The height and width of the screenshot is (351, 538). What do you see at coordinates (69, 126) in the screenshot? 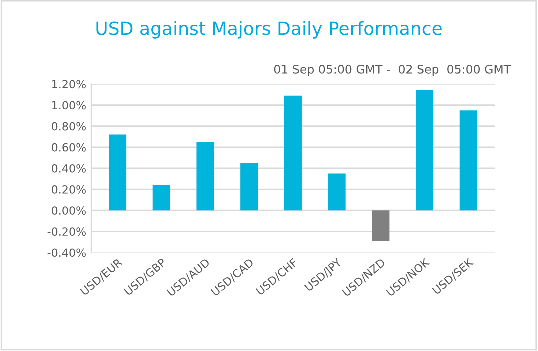
I see `y-tick-label: 0.80%` at bounding box center [69, 126].